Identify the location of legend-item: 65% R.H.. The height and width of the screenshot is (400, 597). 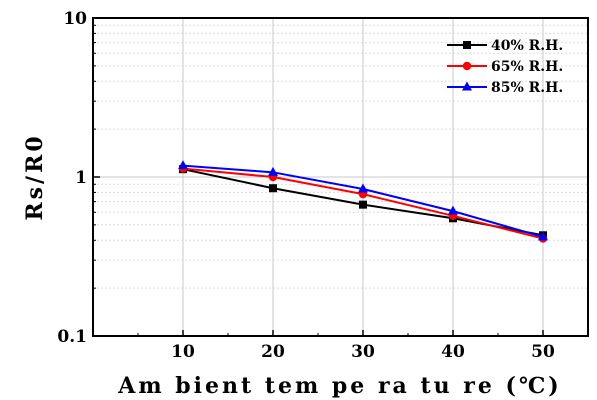
(505, 67).